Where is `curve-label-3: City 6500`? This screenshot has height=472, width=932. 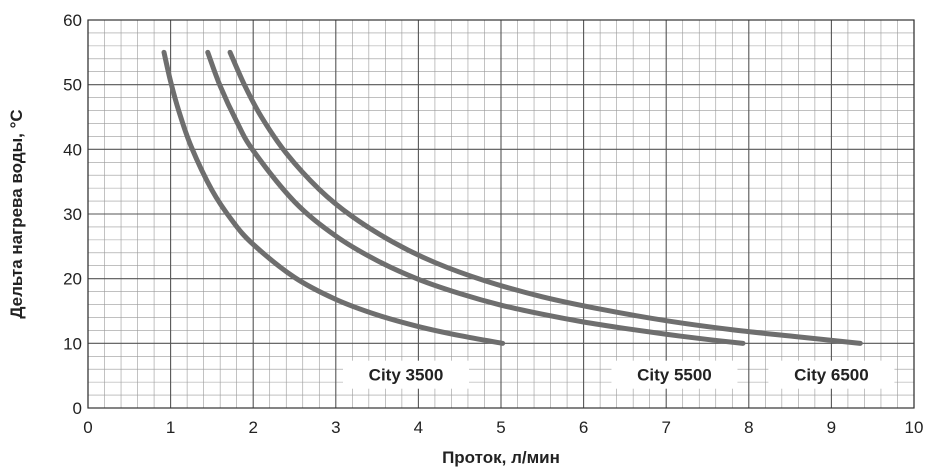 curve-label-3: City 6500 is located at coordinates (831, 374).